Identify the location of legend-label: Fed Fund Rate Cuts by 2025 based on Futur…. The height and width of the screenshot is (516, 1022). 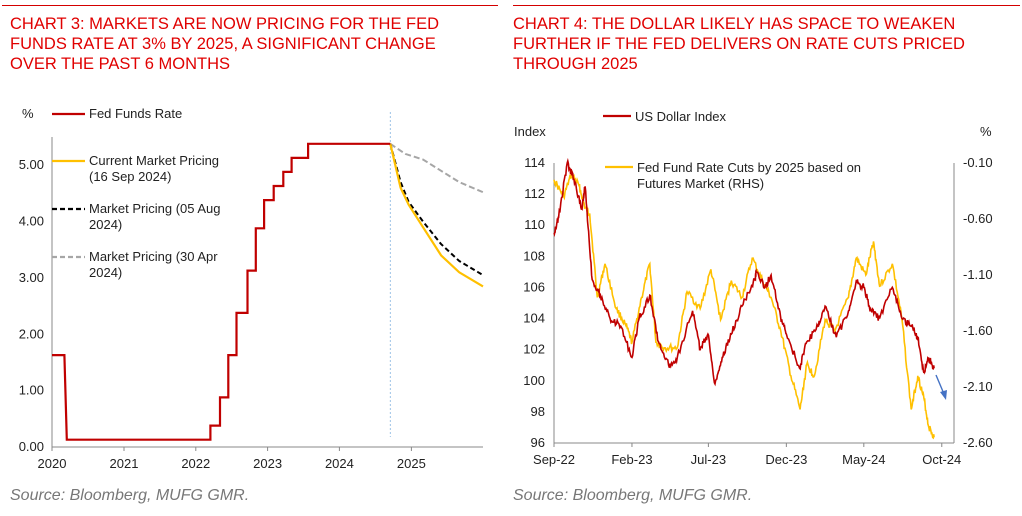
(749, 175).